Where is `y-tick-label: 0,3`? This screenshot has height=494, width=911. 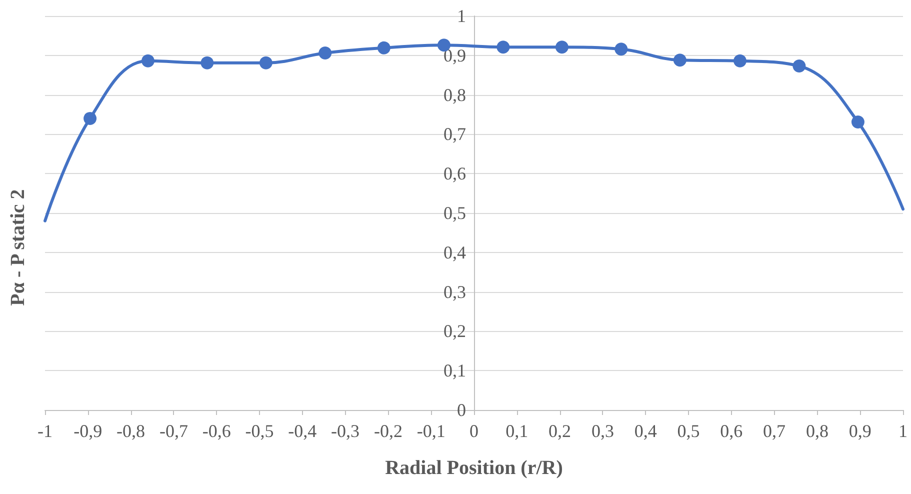
y-tick-label: 0,3 is located at coordinates (455, 292).